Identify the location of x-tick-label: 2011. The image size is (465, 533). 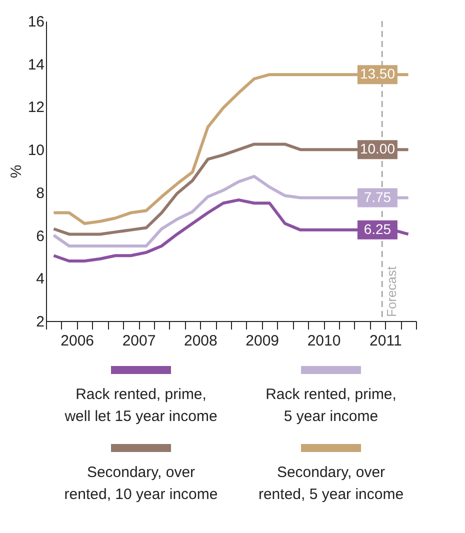
(386, 341).